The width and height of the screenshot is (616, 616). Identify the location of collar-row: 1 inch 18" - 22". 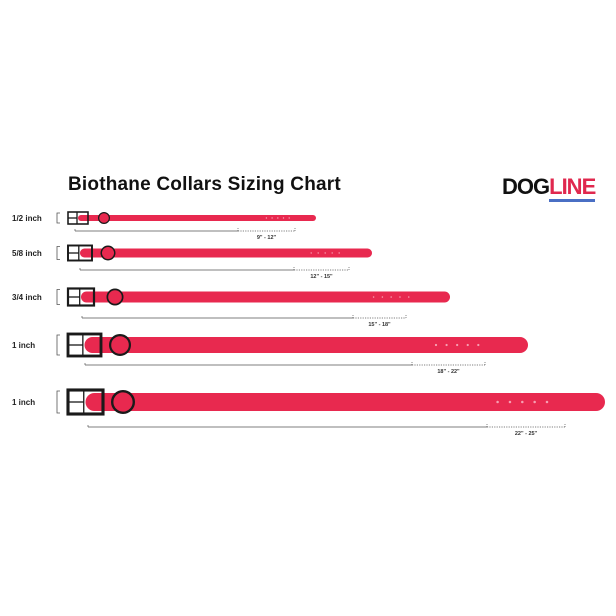
(270, 353).